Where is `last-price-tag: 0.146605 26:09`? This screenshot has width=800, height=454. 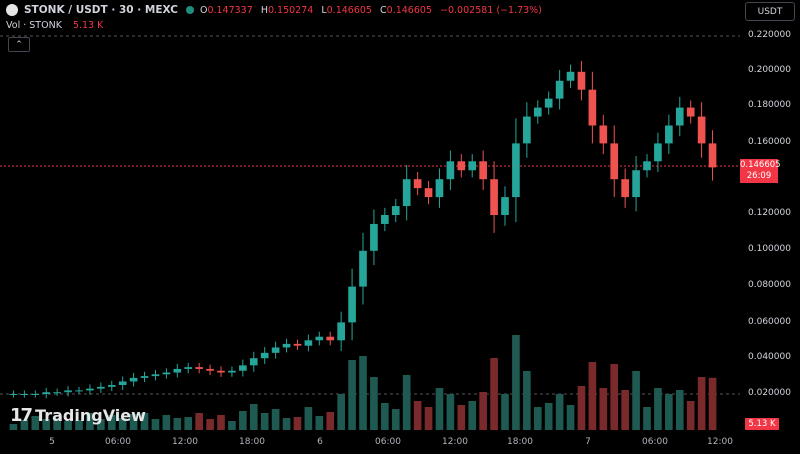 last-price-tag: 0.146605 26:09 is located at coordinates (760, 171).